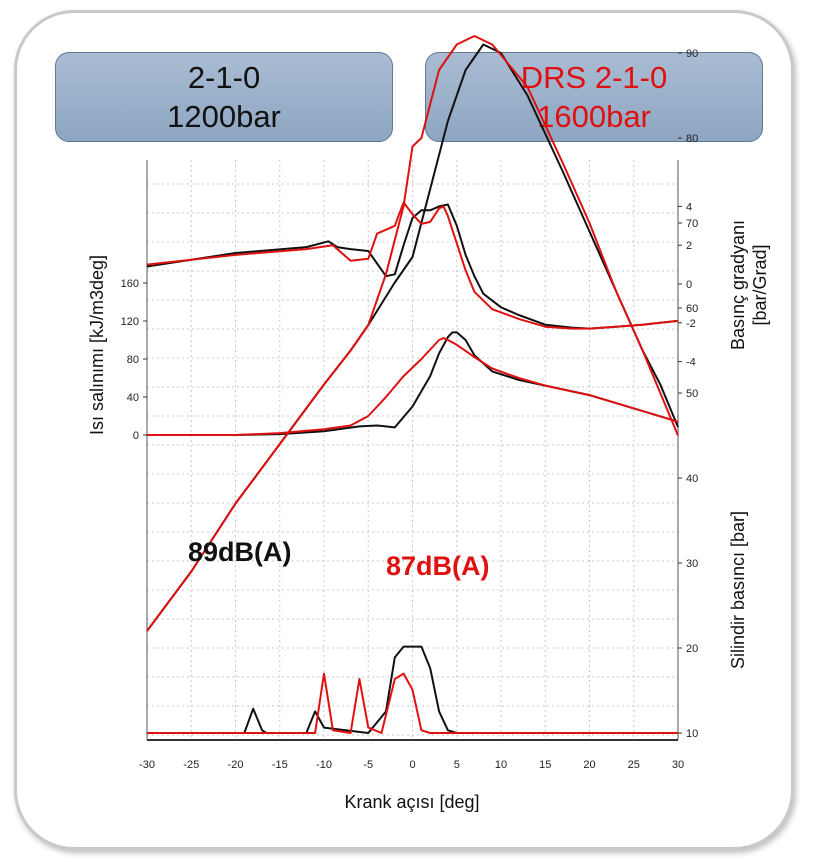 The width and height of the screenshot is (814, 862). Describe the element at coordinates (324, 765) in the screenshot. I see `x-tick-label: -10` at that location.